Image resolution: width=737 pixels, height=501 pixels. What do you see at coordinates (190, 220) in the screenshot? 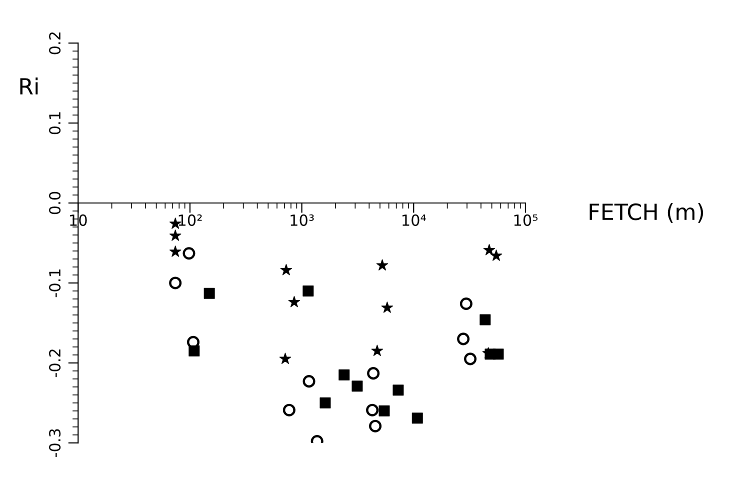
I see `x-tick-label: 10²` at bounding box center [190, 220].